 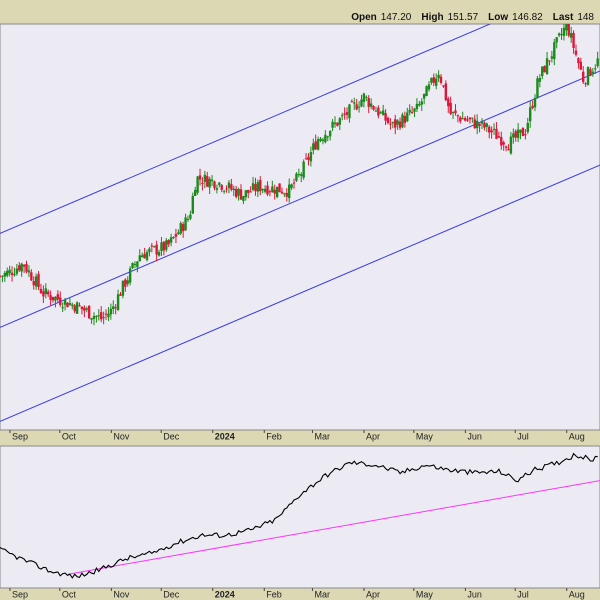 What do you see at coordinates (121, 595) in the screenshot?
I see `x-tick-label-lower: Nov` at bounding box center [121, 595].